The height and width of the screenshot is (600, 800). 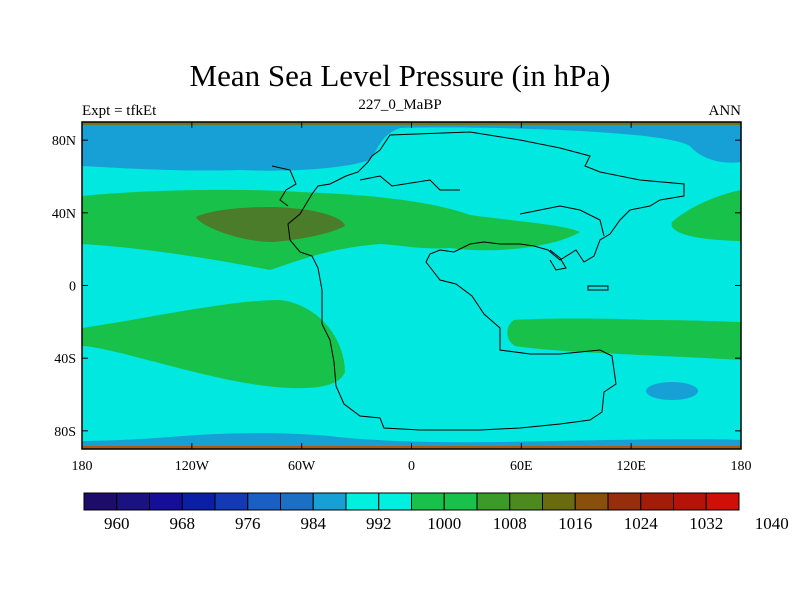 What do you see at coordinates (64, 214) in the screenshot?
I see `y-tick-label: 40N` at bounding box center [64, 214].